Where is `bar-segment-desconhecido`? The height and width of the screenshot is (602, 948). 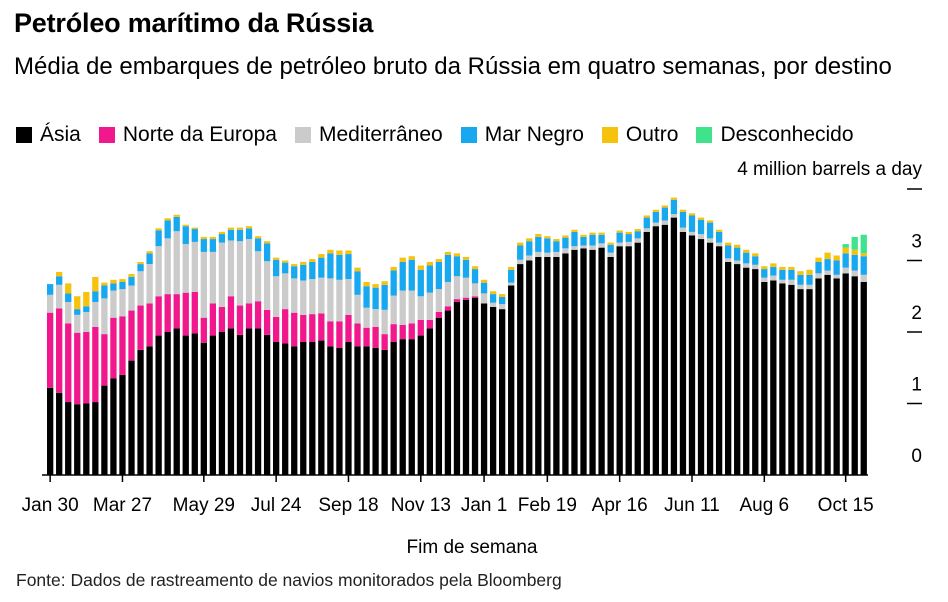
bar-segment-desconhecido is located at coordinates (854, 243).